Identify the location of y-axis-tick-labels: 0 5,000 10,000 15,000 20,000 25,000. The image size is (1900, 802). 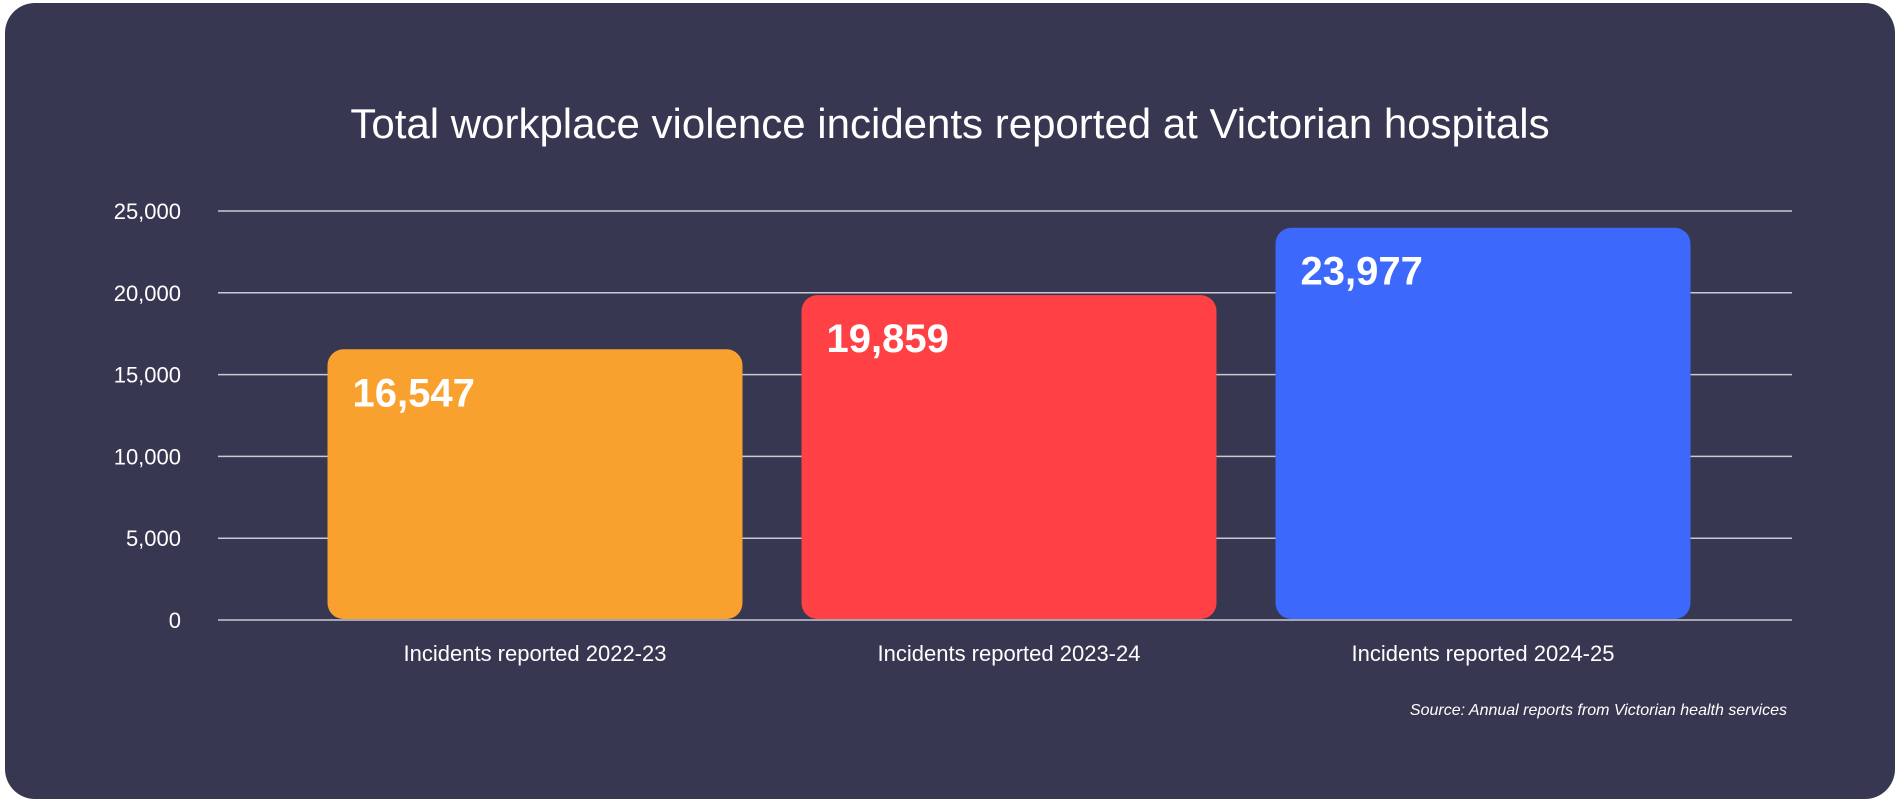
(147, 416).